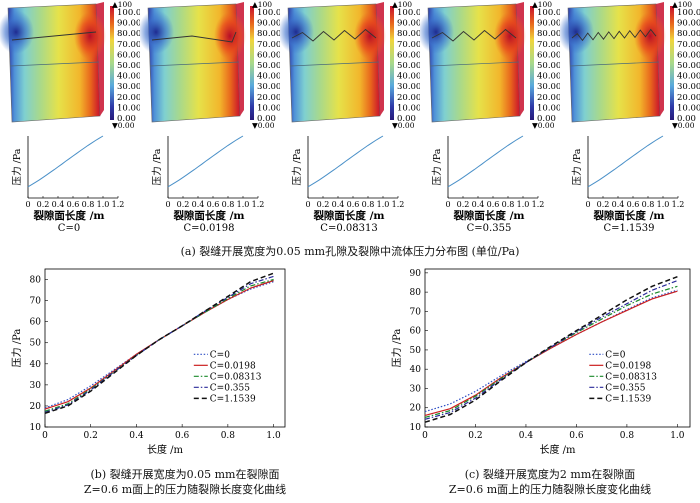 This screenshot has width=700, height=503. I want to click on crack-line, so click(614, 35).